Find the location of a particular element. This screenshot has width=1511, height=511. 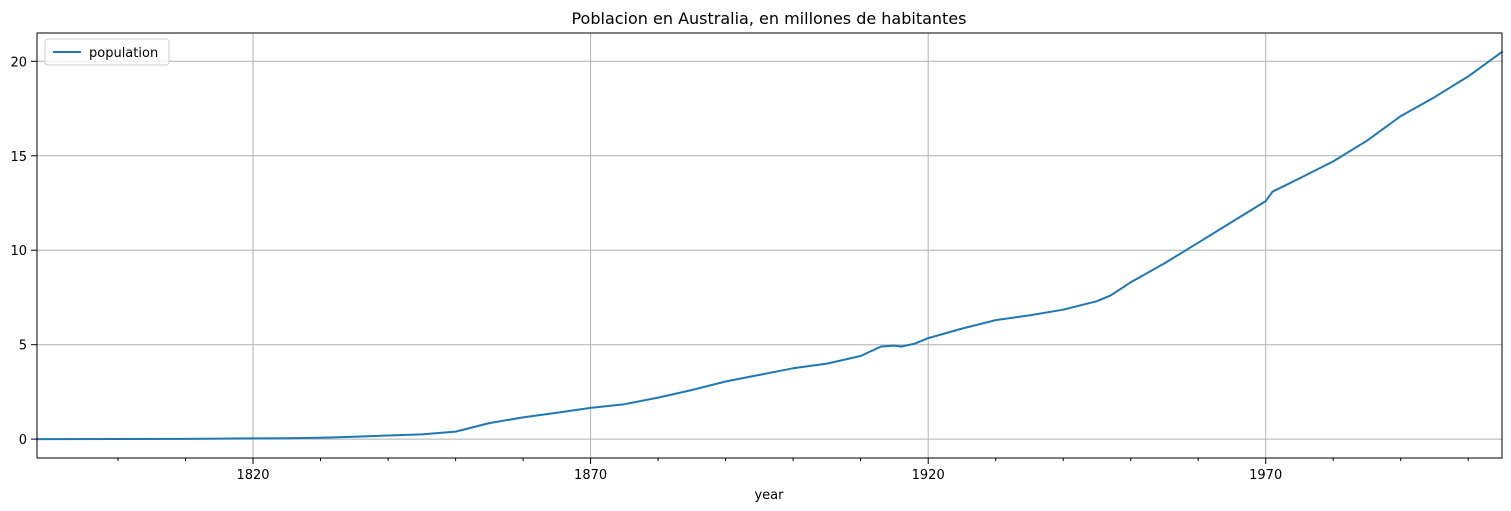

y-tick-label-20: 20 is located at coordinates (18, 62).